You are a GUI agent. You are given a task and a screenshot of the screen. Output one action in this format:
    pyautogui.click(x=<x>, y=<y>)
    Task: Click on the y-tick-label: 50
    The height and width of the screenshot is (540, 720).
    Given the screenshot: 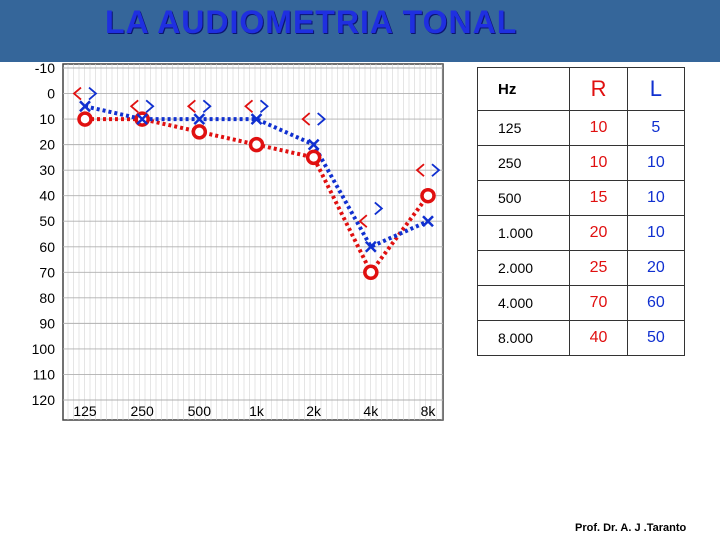 What is the action you would take?
    pyautogui.click(x=47, y=221)
    